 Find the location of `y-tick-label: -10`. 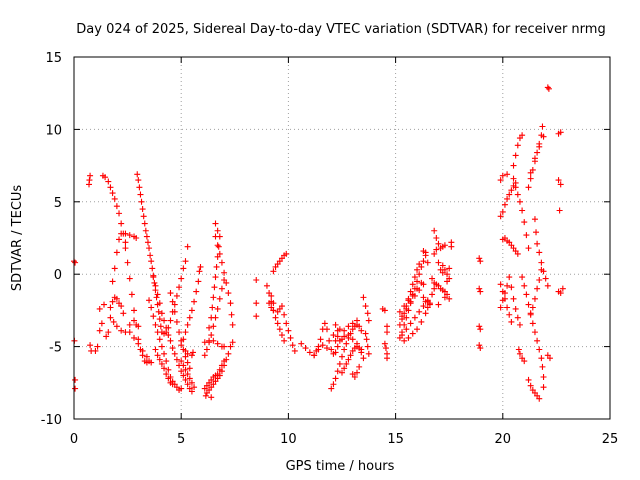

y-tick-label: -10 is located at coordinates (51, 420).